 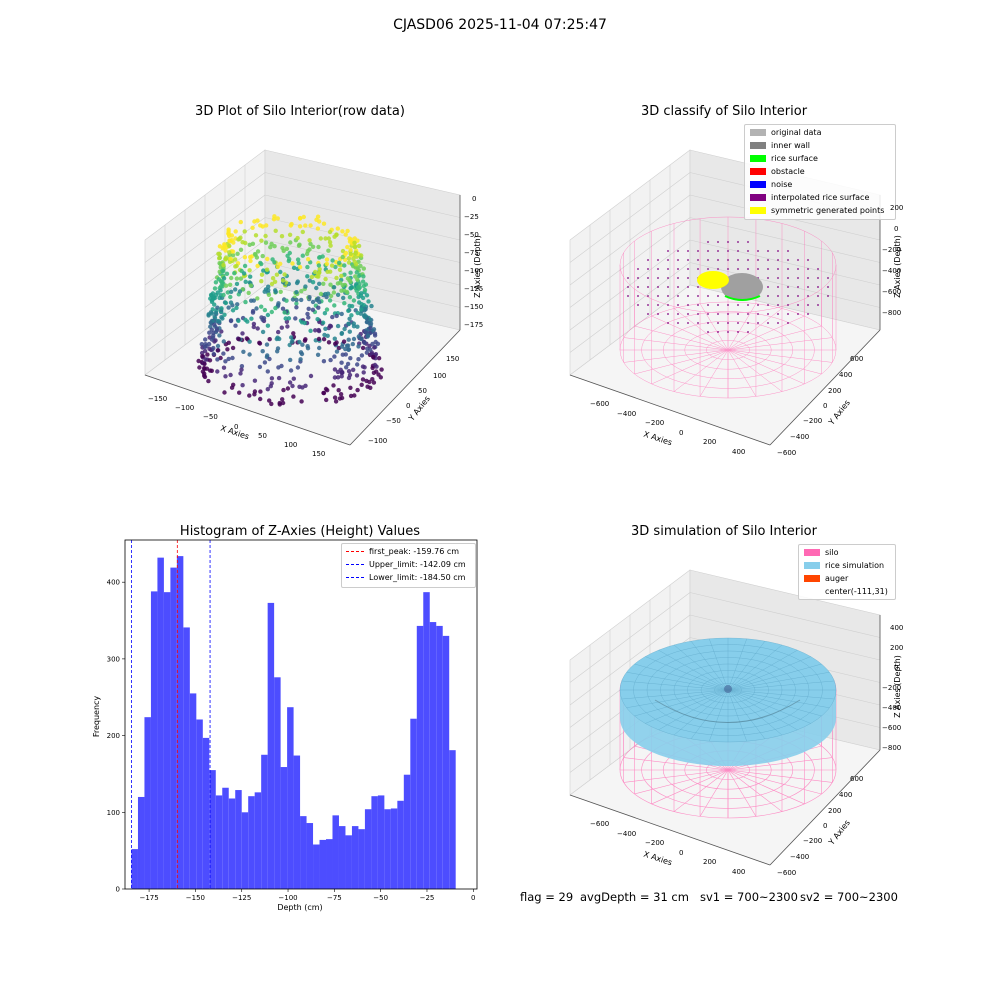 I want to click on panel2-ylabel: Y Axies, so click(x=839, y=412).